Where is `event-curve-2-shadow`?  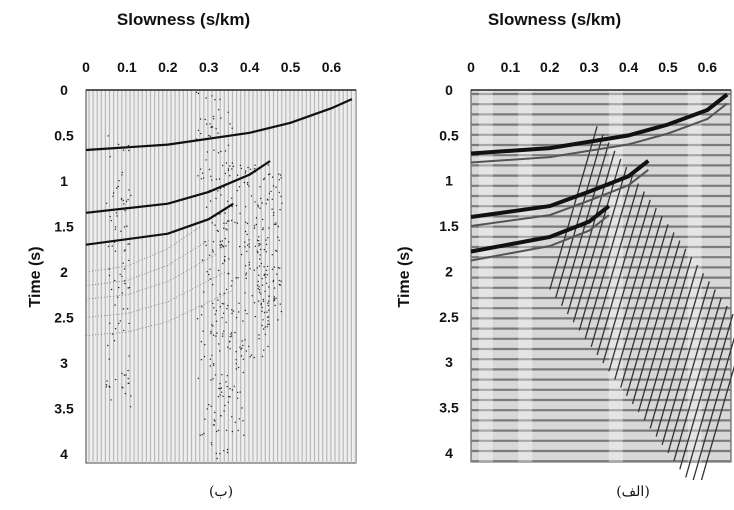 event-curve-2-shadow is located at coordinates (559, 198).